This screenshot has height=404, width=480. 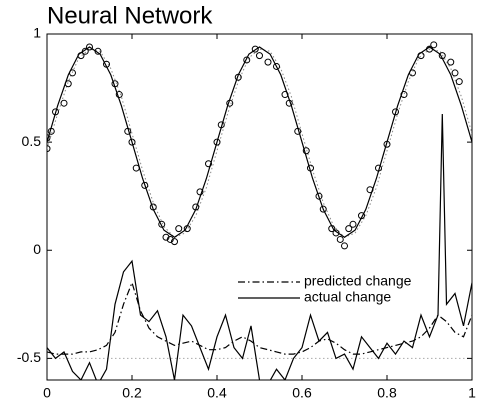 I want to click on x-tick-label: 0.2, so click(x=132, y=393).